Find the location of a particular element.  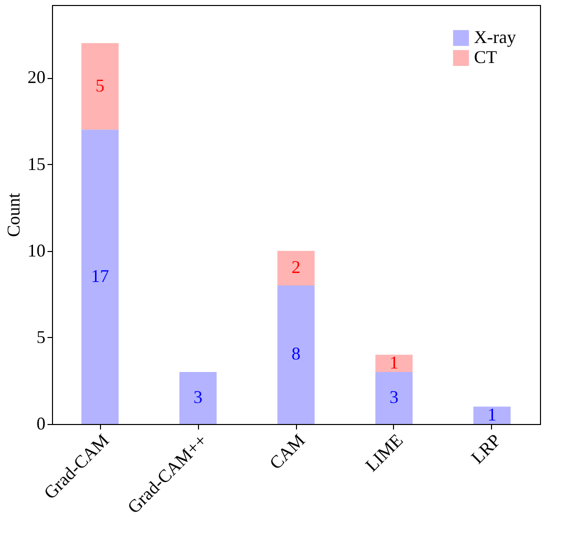

y-tick-label: 5 is located at coordinates (41, 336).